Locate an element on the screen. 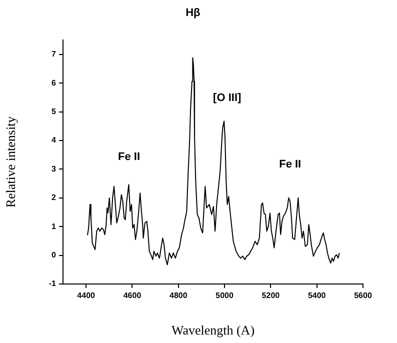  x-tick-label: 4800 is located at coordinates (178, 295).